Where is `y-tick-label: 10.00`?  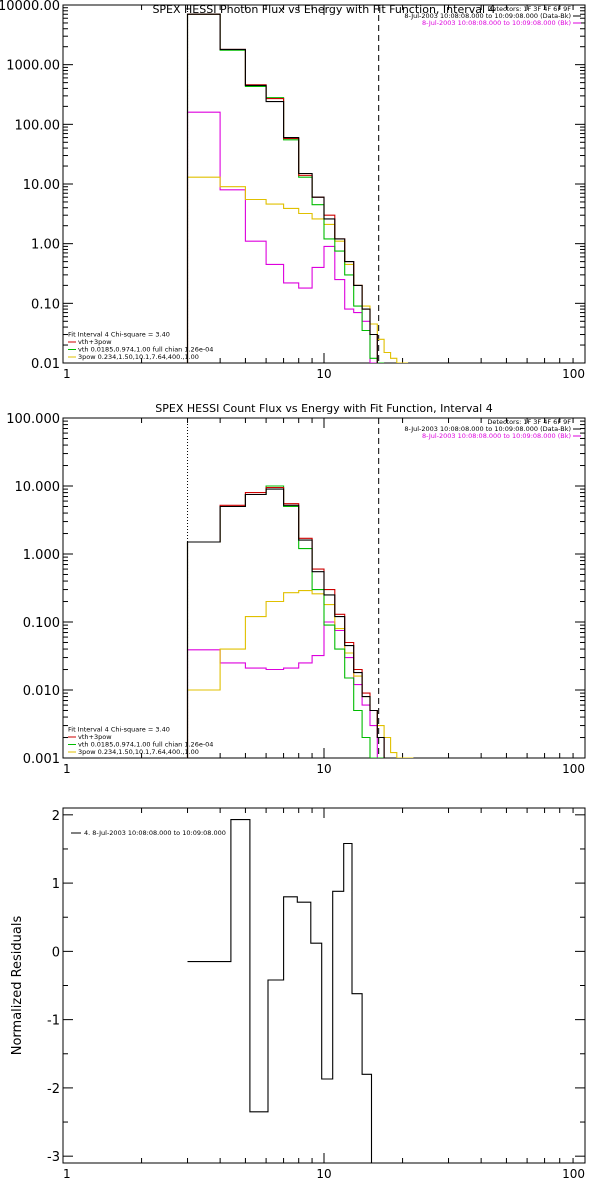 y-tick-label: 10.00 is located at coordinates (41, 185).